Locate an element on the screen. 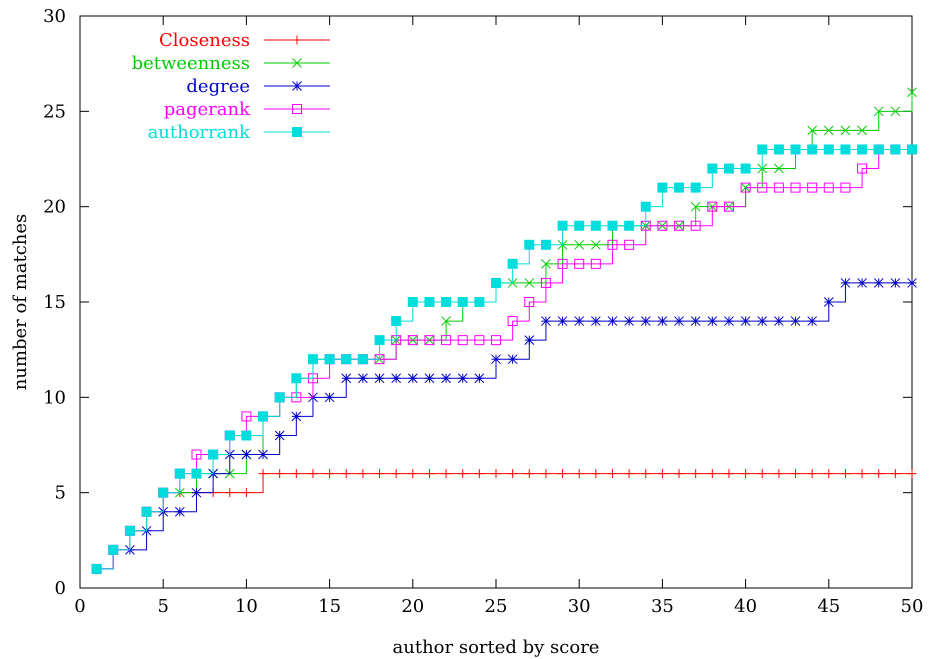 This screenshot has width=930, height=659. y-axis-label: number of matches is located at coordinates (20, 302).